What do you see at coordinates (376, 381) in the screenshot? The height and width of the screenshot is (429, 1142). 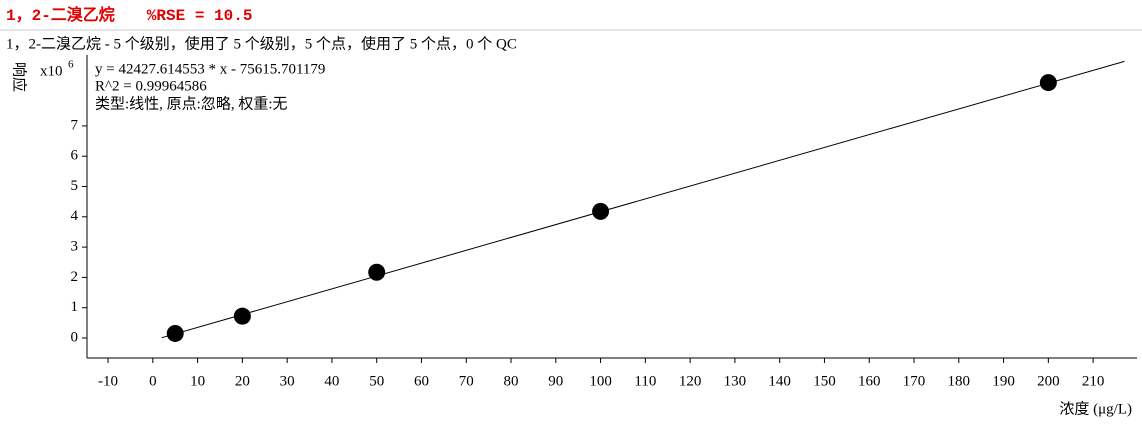 I see `x-tick-label: 50` at bounding box center [376, 381].